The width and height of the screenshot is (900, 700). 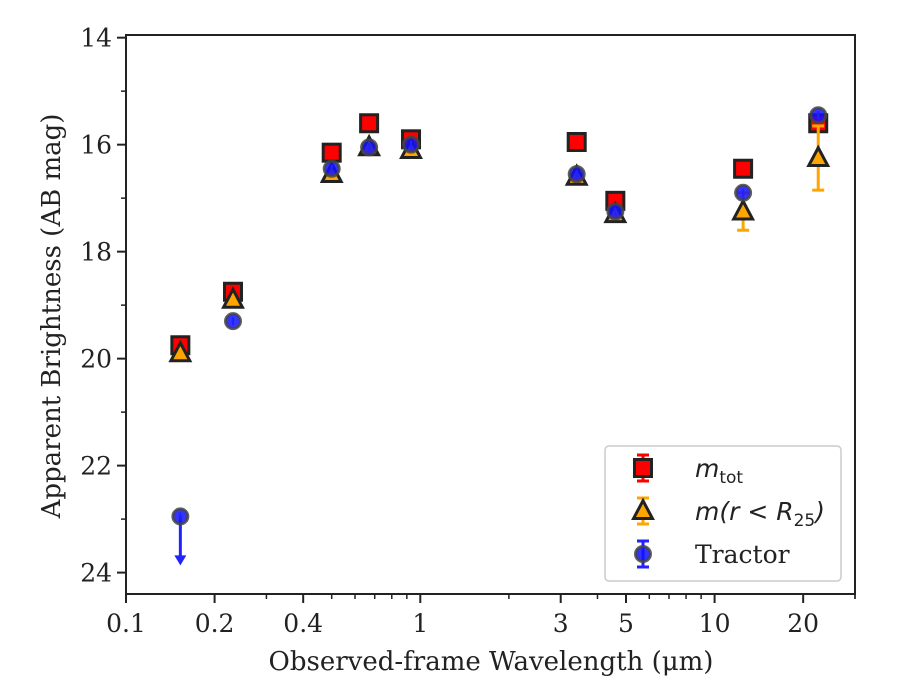 I want to click on legend-entry: m(r < R25), so click(x=728, y=513).